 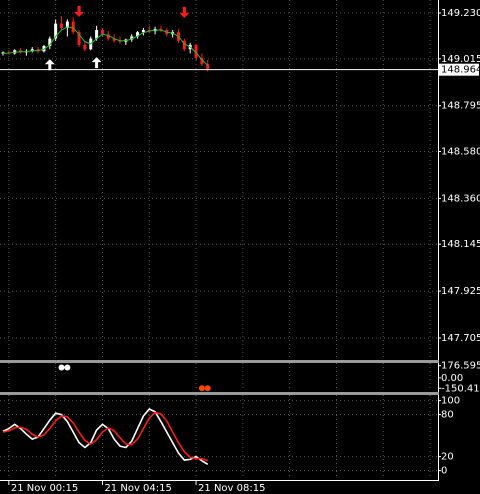 What do you see at coordinates (452, 378) in the screenshot?
I see `y-tick-label: 0.00` at bounding box center [452, 378].